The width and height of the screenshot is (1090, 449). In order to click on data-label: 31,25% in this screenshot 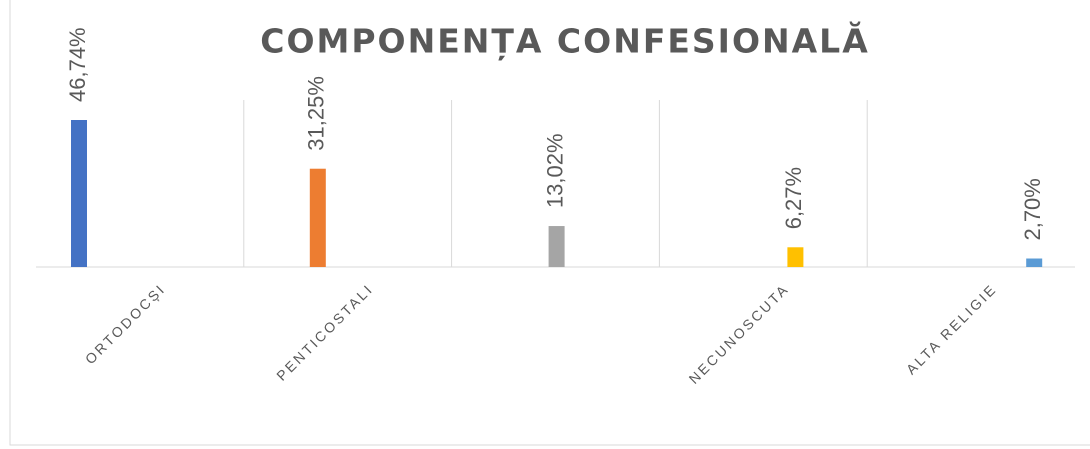, I will do `click(316, 113)`.